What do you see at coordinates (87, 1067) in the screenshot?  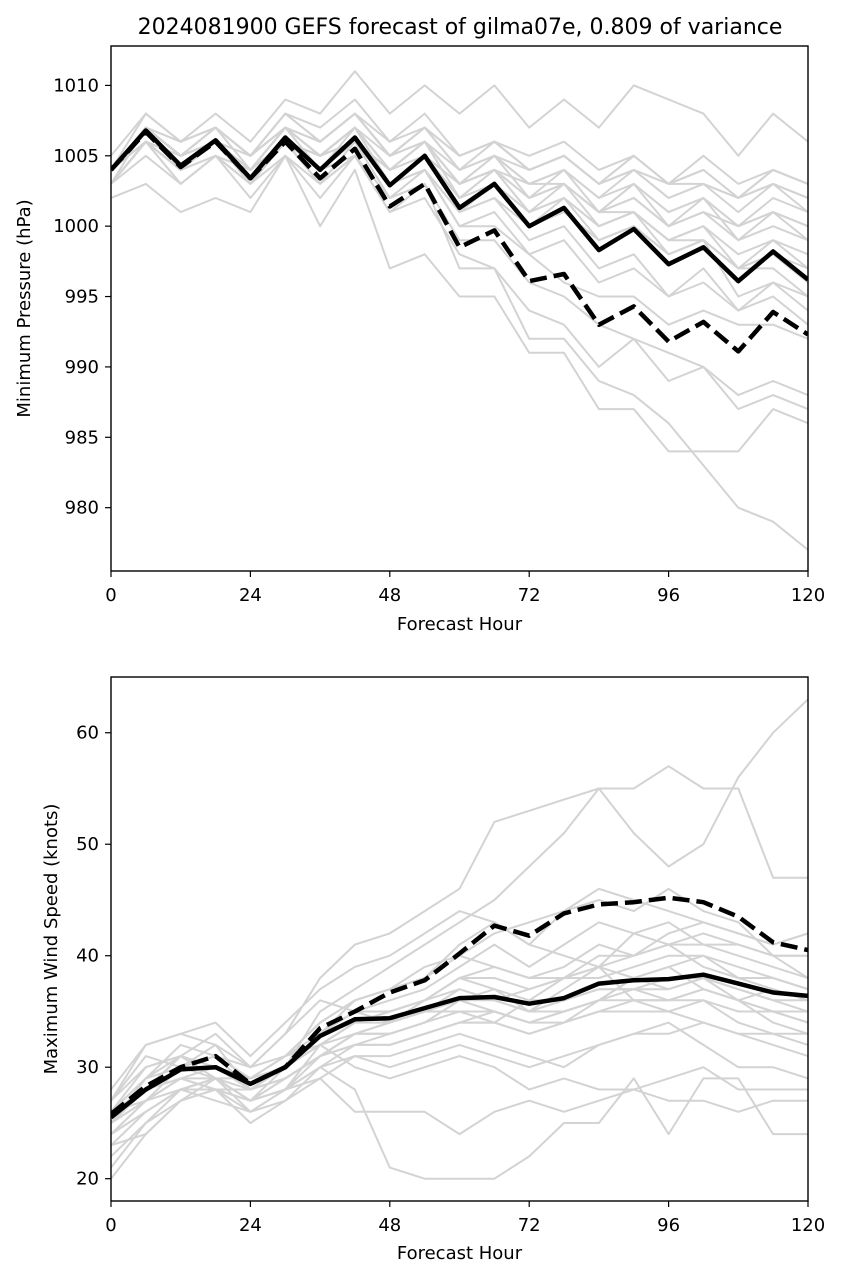 I see `y-tick-label: 30` at bounding box center [87, 1067].